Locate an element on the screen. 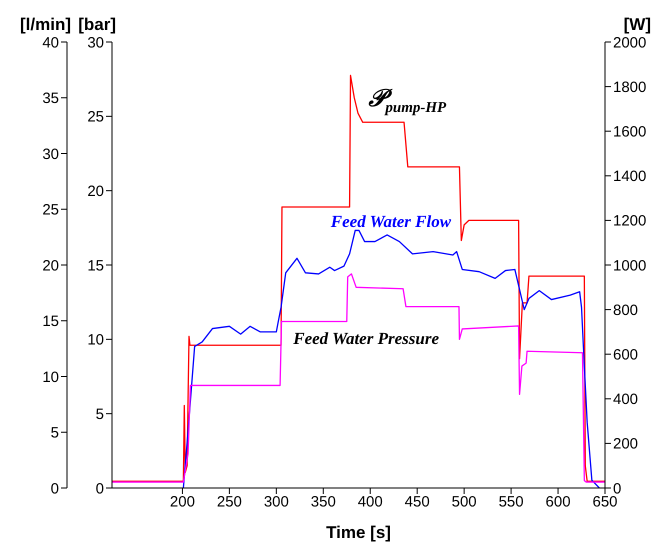 The image size is (671, 556). y-axis-title: [bar] is located at coordinates (97, 24).